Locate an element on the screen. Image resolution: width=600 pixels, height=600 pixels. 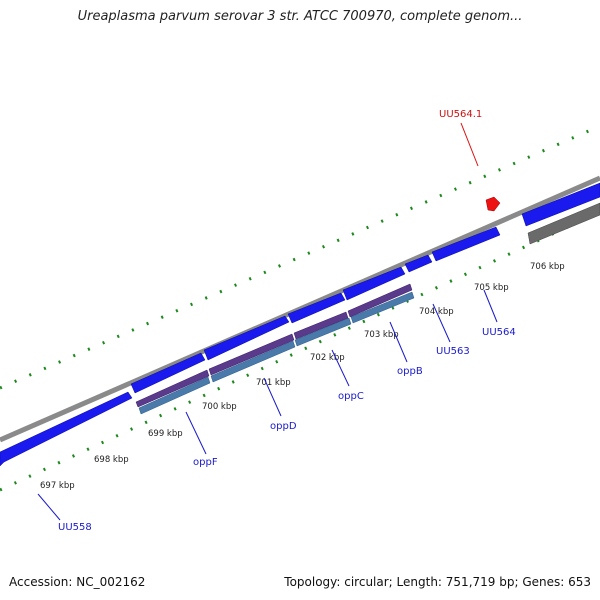
gene-label-oppb: oppB is located at coordinates (410, 371).